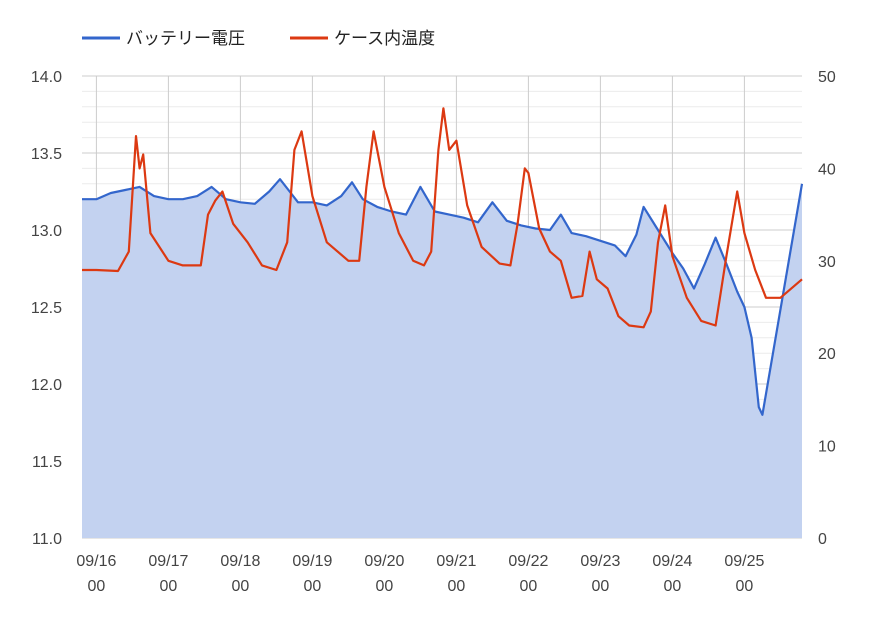 The height and width of the screenshot is (627, 892). What do you see at coordinates (185, 38) in the screenshot?
I see `legend-voltage-label: バッテリー電圧` at bounding box center [185, 38].